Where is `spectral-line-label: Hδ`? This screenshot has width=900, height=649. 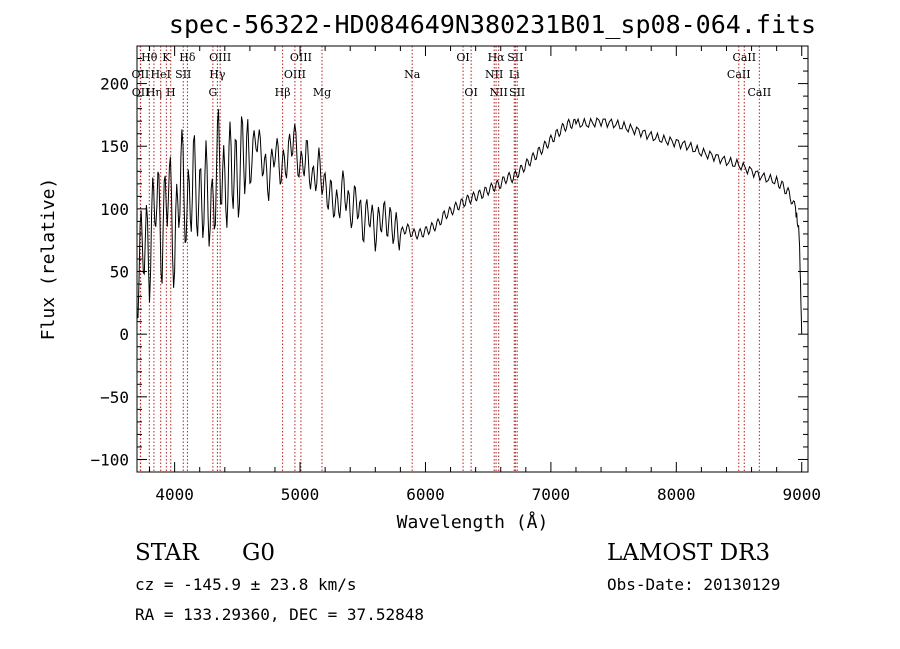 spectral-line-label: Hδ is located at coordinates (187, 57).